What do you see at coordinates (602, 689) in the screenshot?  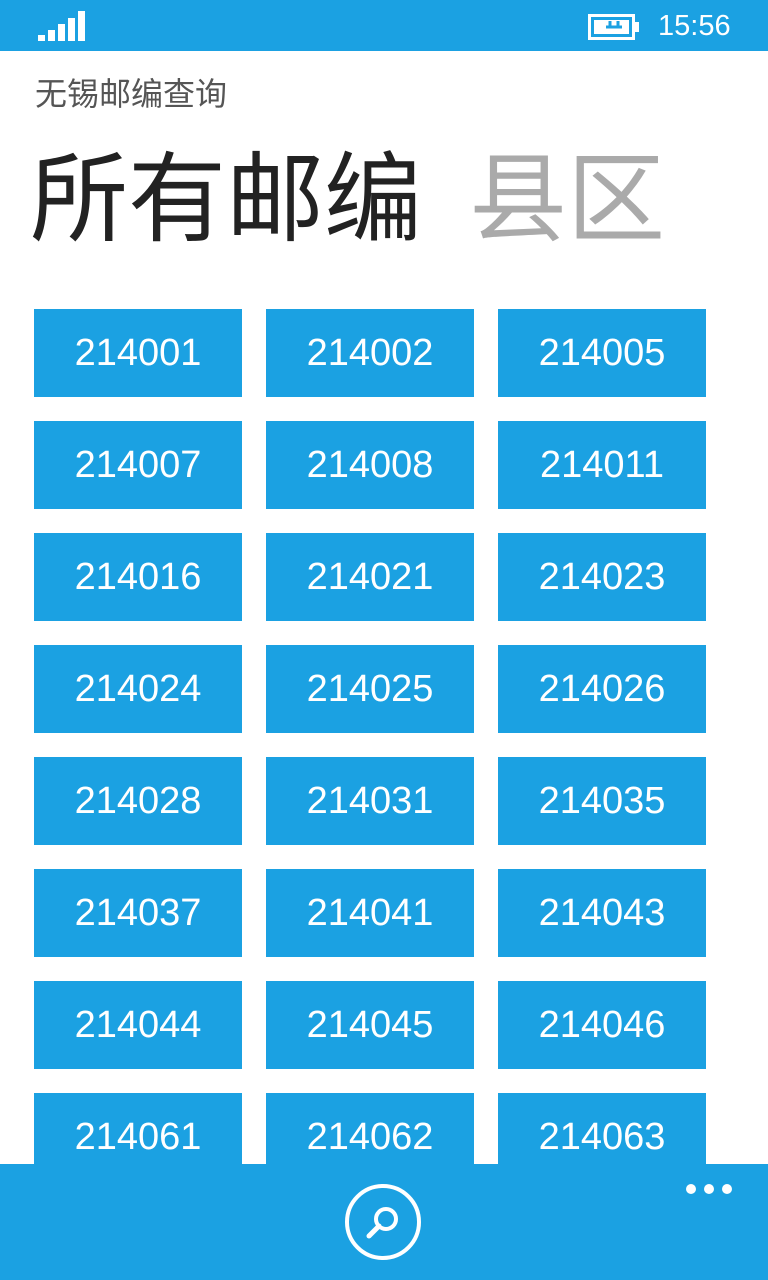 I see `postcode-tile: 214026` at bounding box center [602, 689].